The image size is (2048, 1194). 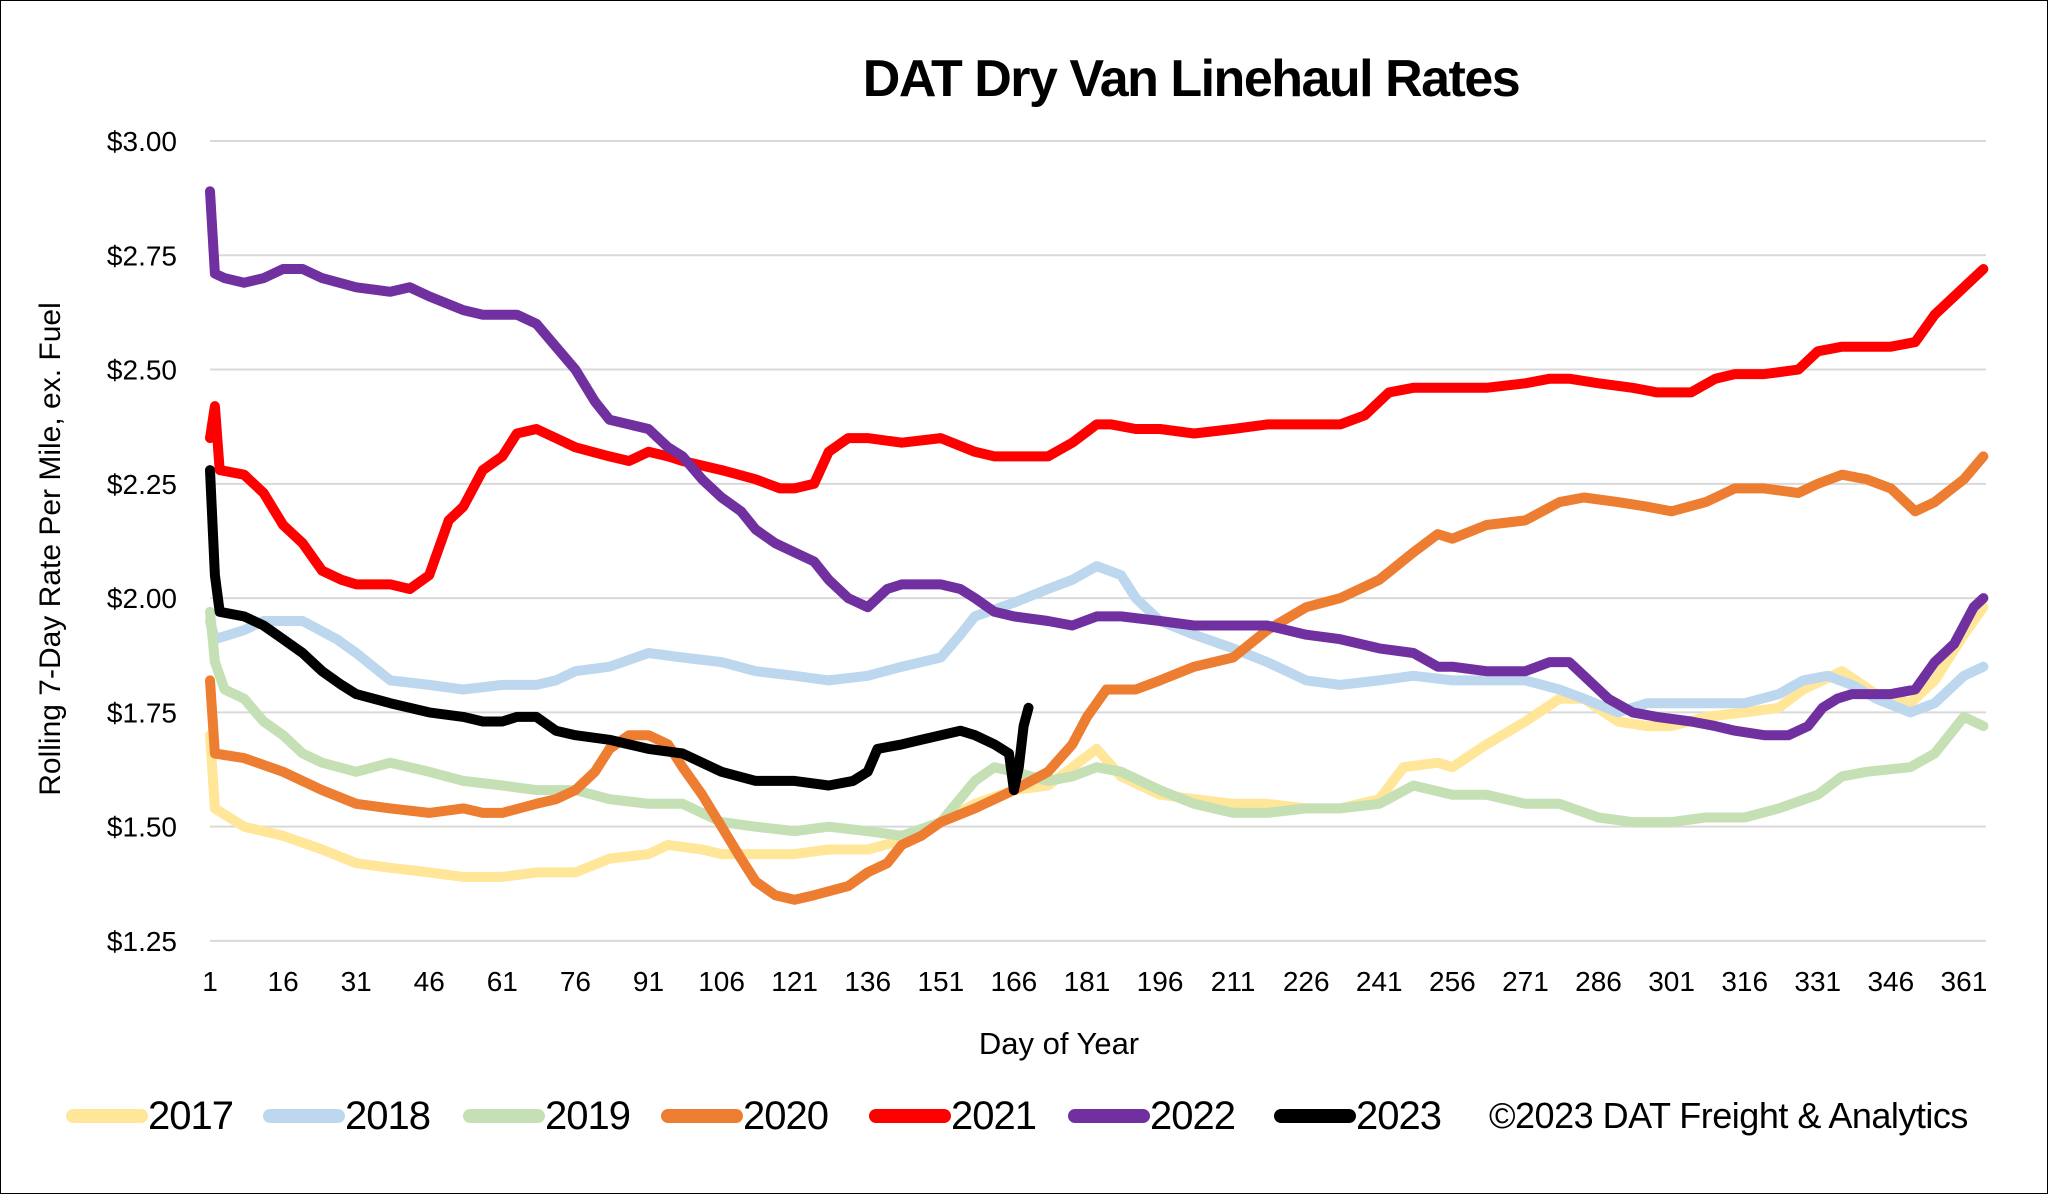 I want to click on y-tick-label: $1.25, so click(x=142, y=941).